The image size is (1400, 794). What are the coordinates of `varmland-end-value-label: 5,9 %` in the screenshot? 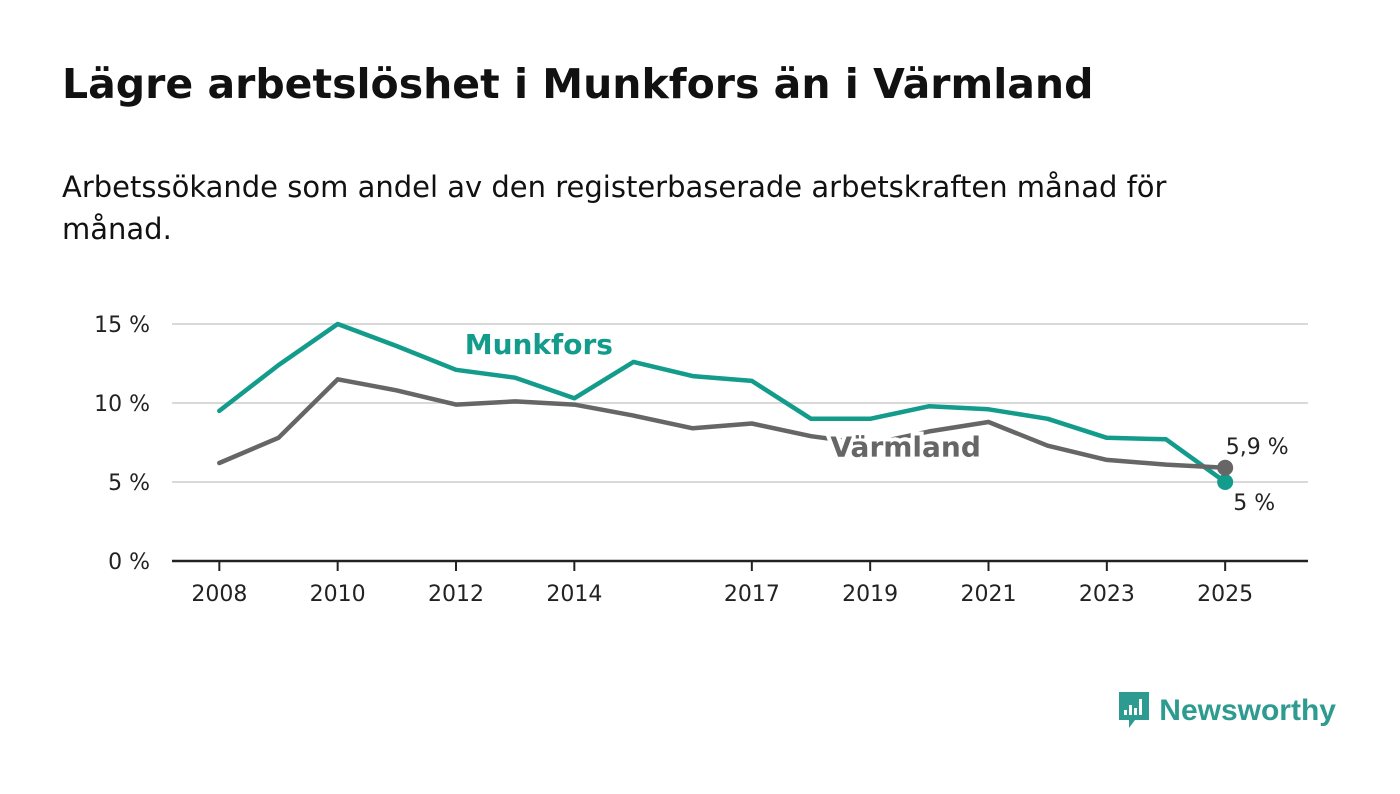 It's located at (1257, 447).